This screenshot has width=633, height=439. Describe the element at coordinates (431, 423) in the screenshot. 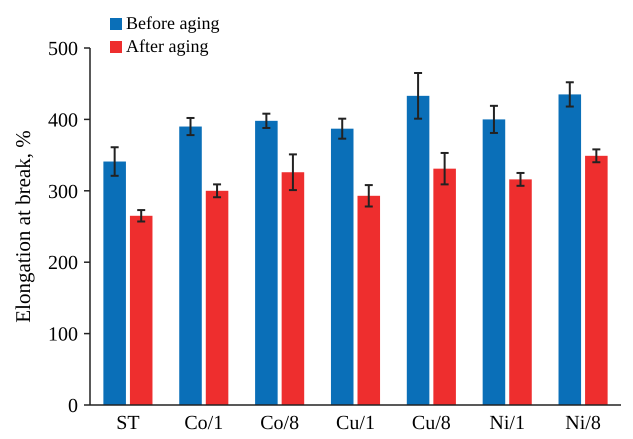

I see `x-tick-label: Cu/8` at that location.